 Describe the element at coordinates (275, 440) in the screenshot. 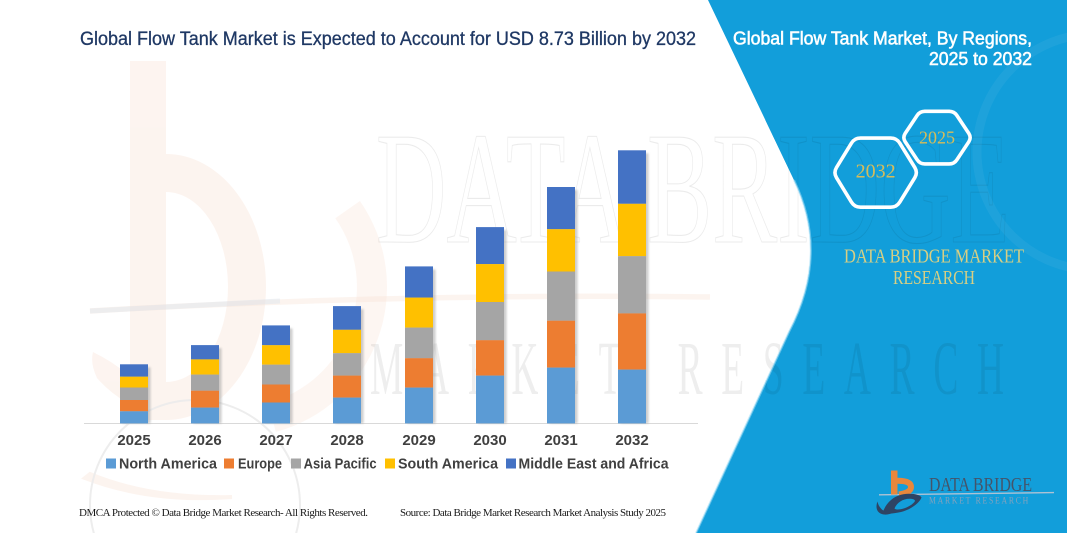

I see `svg-text: 2027` at that location.